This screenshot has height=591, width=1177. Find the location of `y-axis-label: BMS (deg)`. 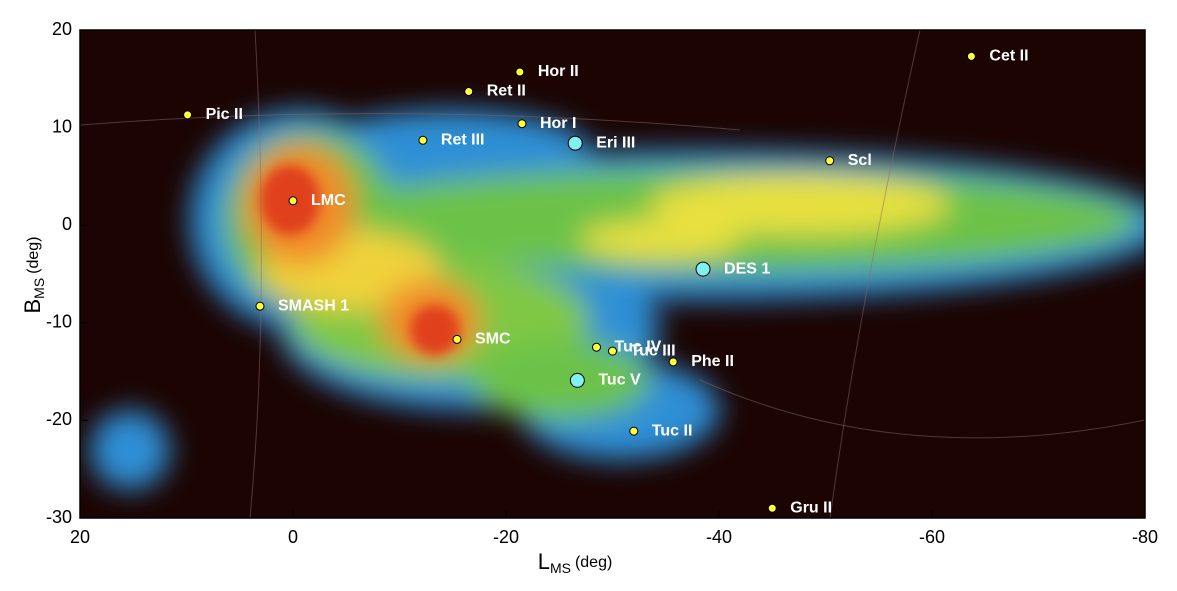

y-axis-label: BMS (deg) is located at coordinates (33, 274).